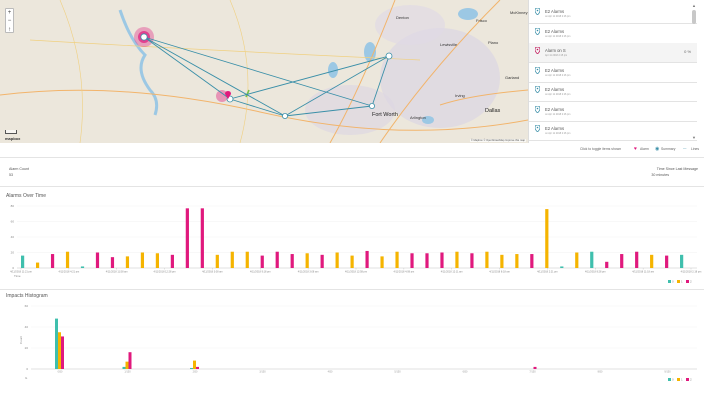 The height and width of the screenshot is (404, 704). I want to click on alarm-count-number: 0, so click(685, 51).